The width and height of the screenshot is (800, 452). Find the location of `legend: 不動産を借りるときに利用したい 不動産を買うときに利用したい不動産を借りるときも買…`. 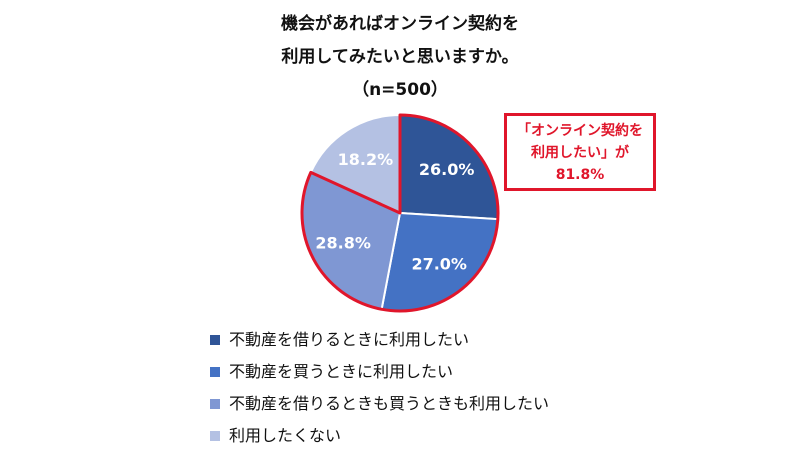

legend: 不動産を借りるときに利用したい 不動産を買うときに利用したい不動産を借りるときも買… is located at coordinates (379, 388).